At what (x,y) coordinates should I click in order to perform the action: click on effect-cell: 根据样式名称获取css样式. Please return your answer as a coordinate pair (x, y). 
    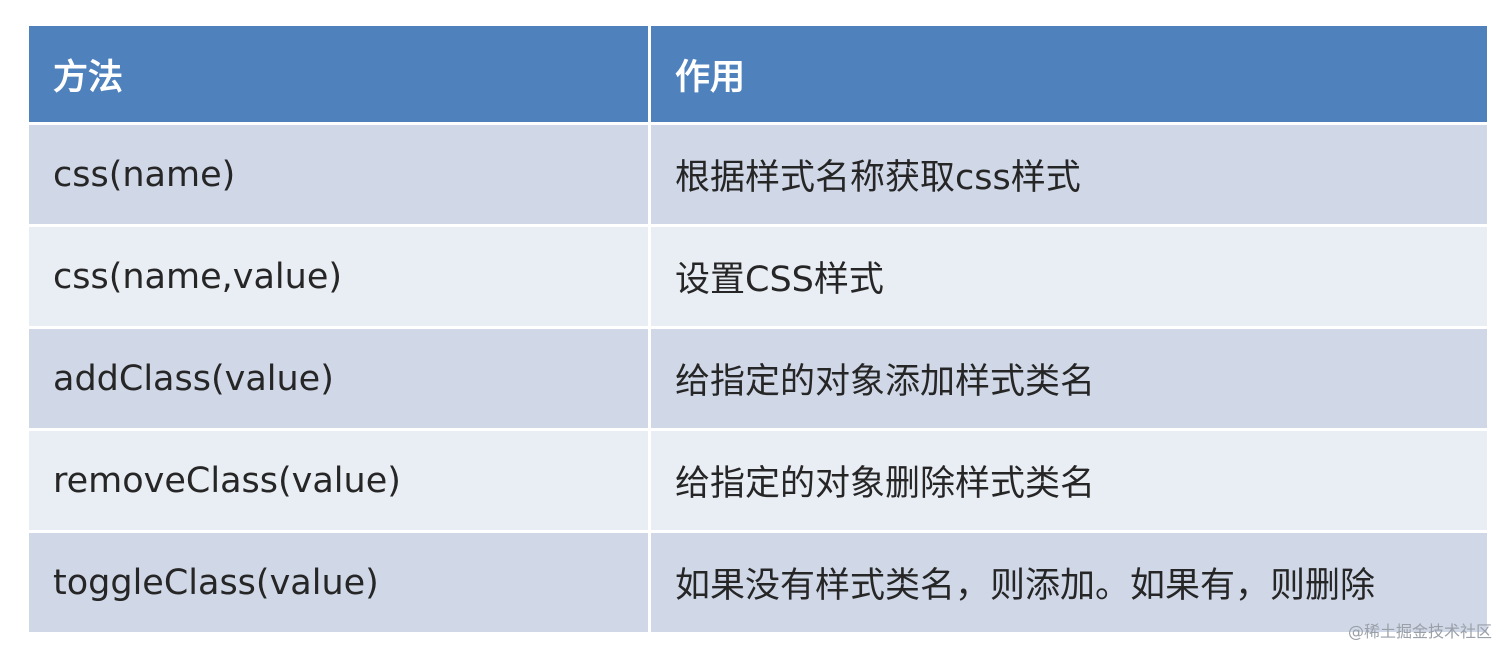
    Looking at the image, I should click on (1069, 174).